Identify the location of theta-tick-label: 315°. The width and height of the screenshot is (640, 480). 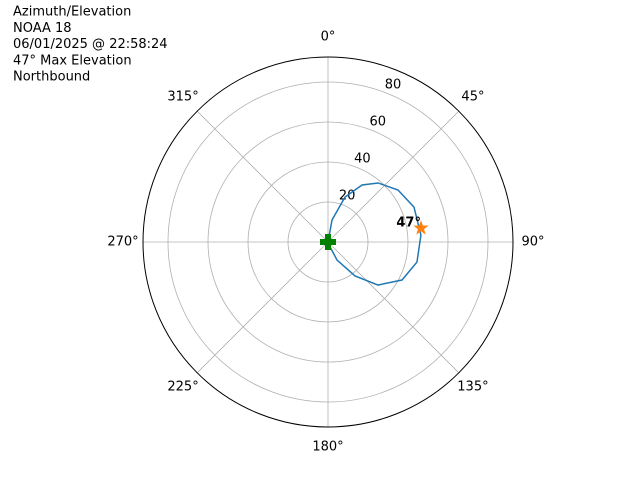
(182, 97).